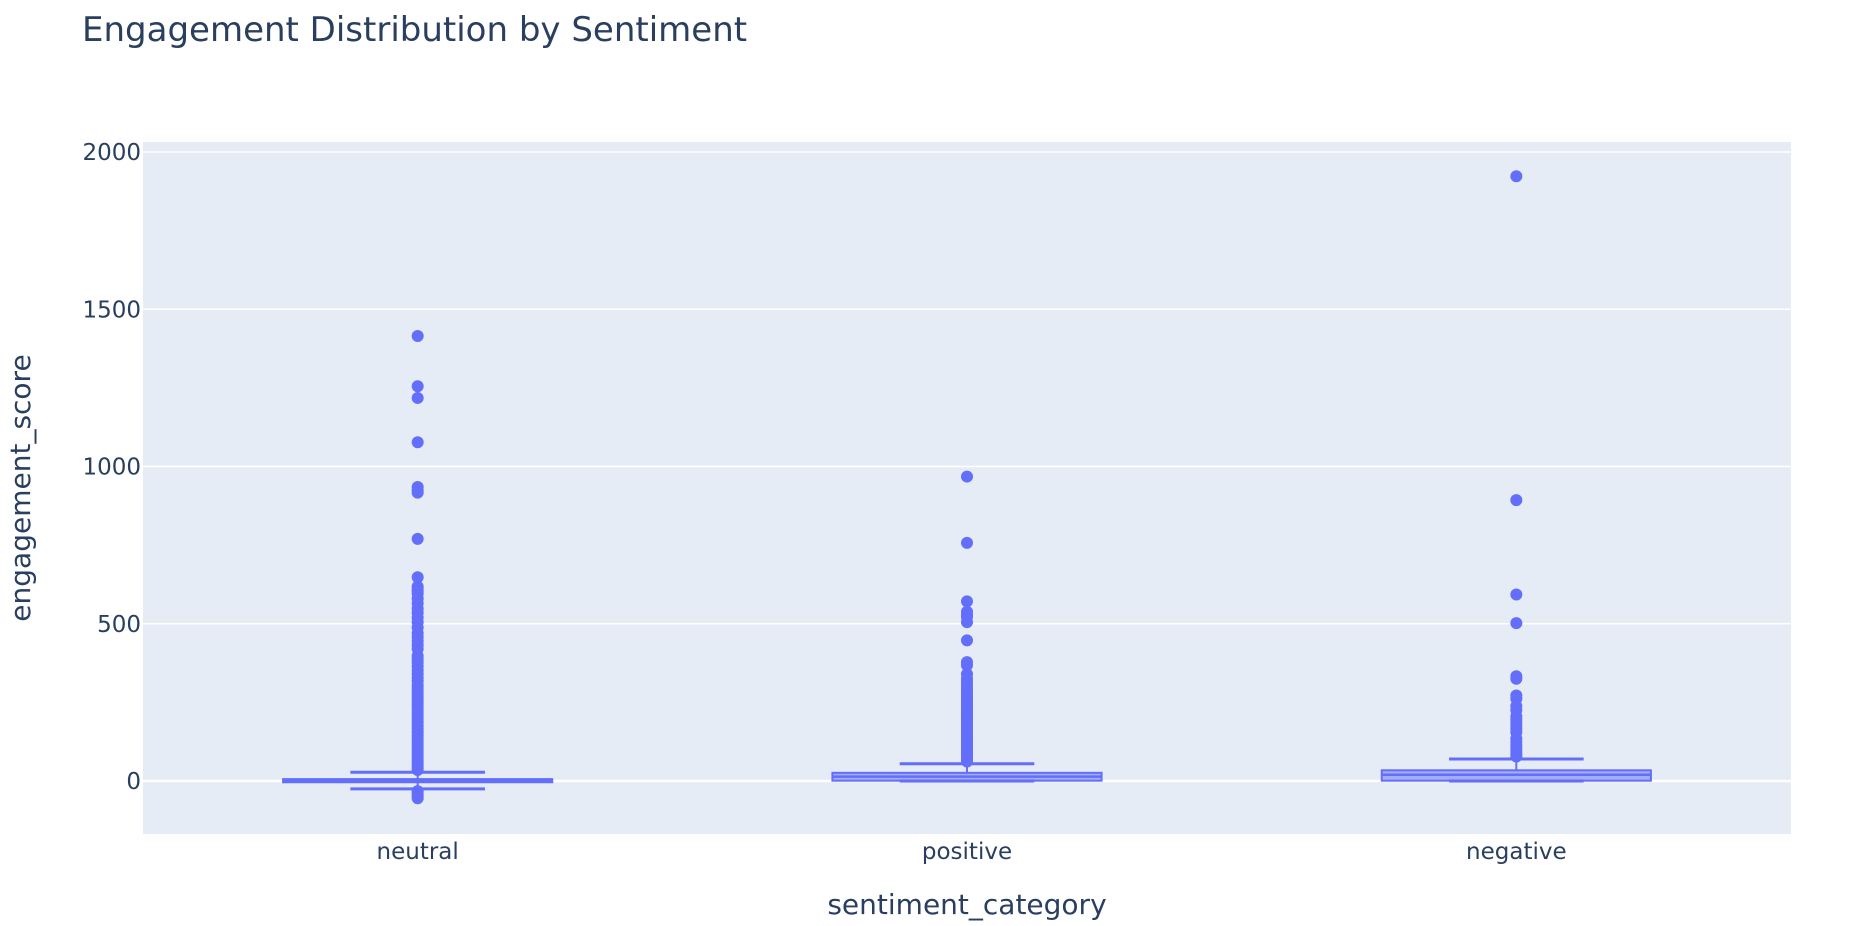 The image size is (1864, 926). I want to click on y-tick-label: 2000, so click(111, 153).